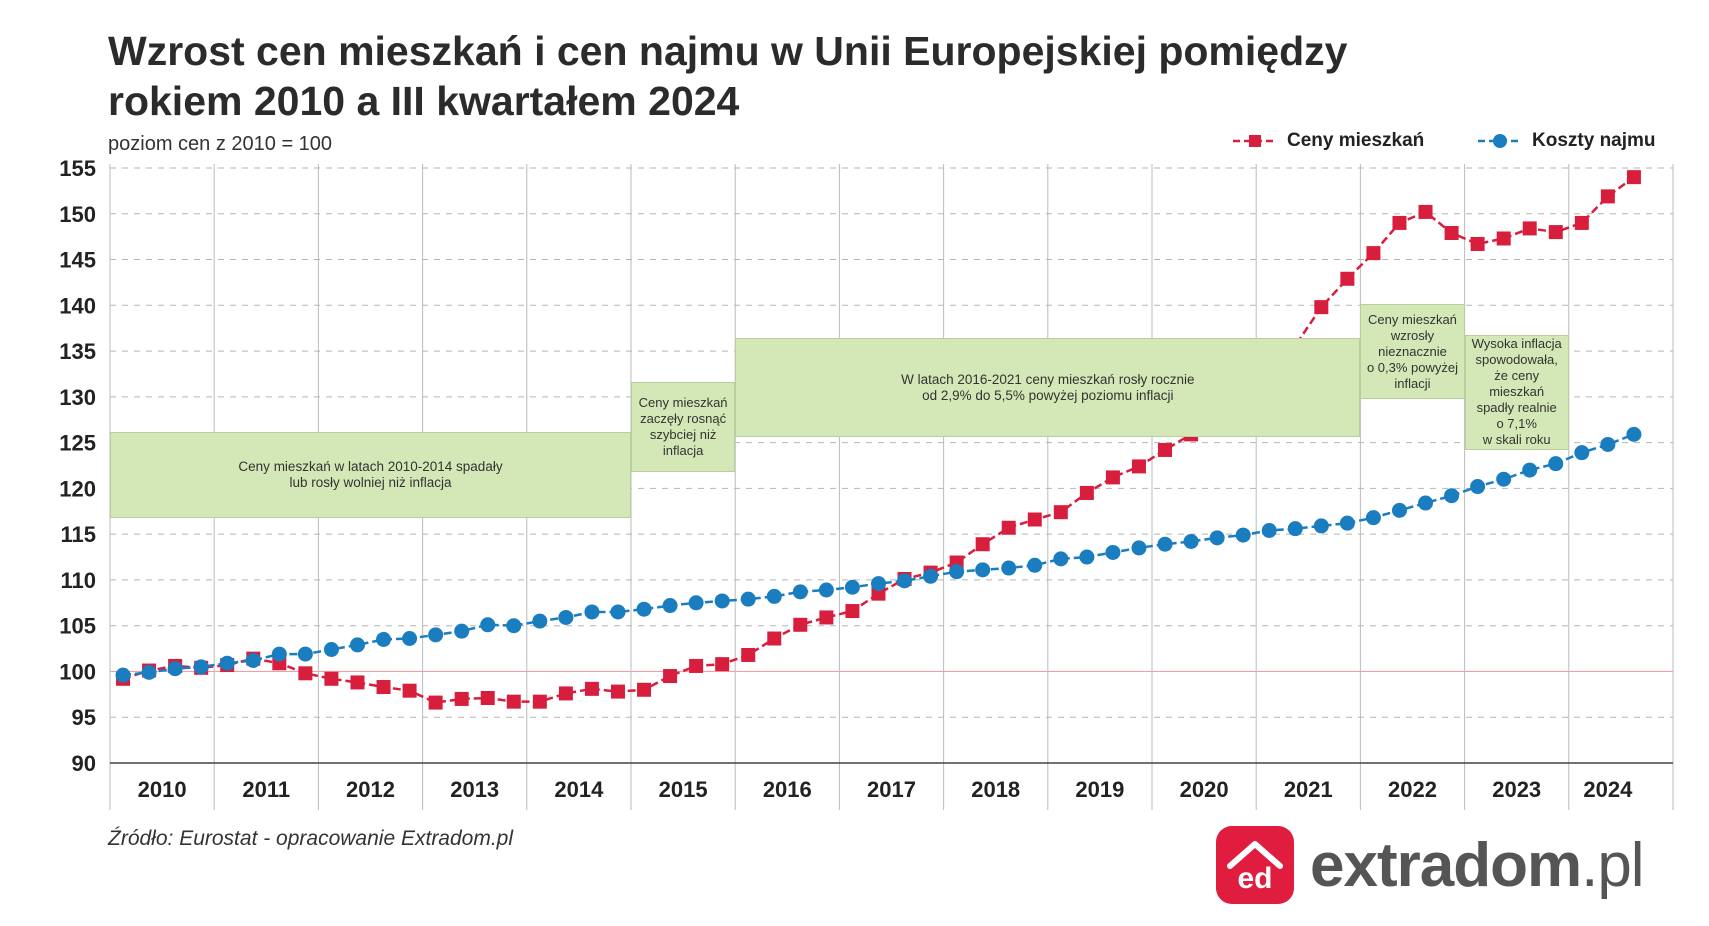 This screenshot has height=926, width=1709. I want to click on x-tick-label: 2024, so click(1608, 789).